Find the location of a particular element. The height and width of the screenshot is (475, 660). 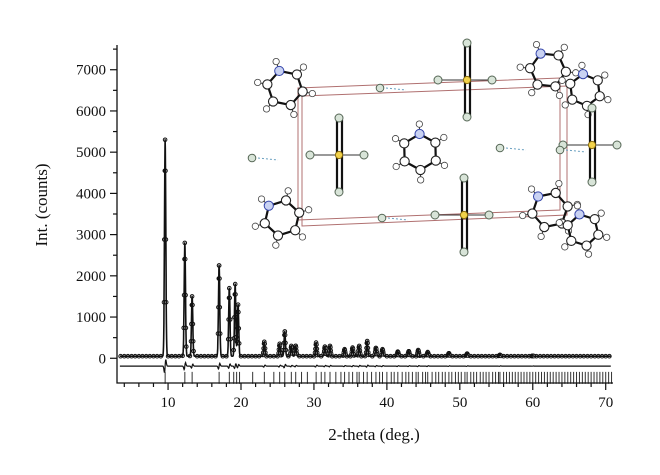

y-tick-label: 1000 is located at coordinates (91, 318).